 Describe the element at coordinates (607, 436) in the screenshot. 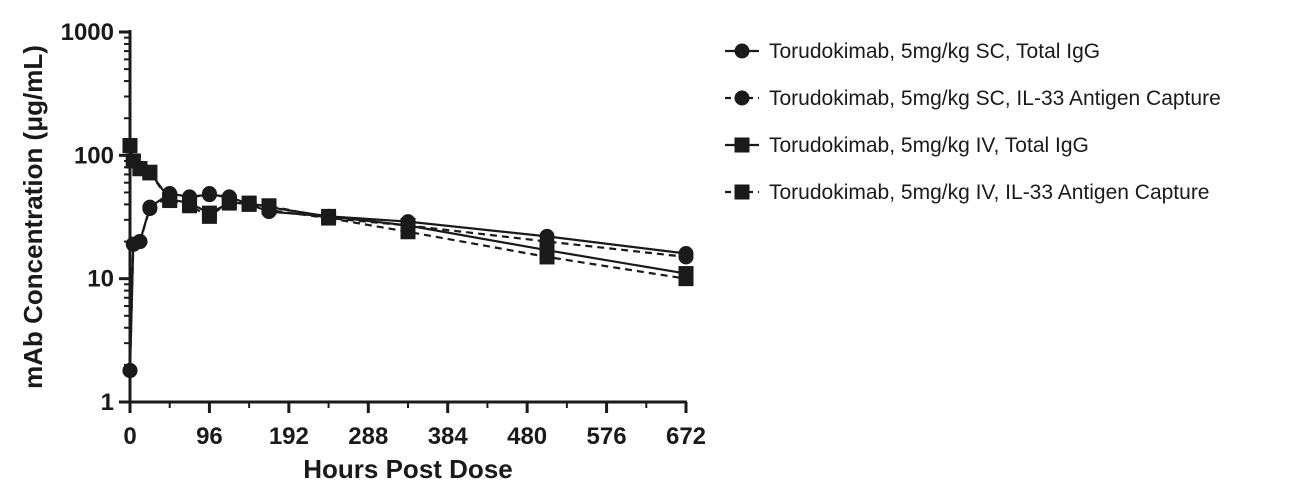

I see `x-tick-label: 576` at that location.